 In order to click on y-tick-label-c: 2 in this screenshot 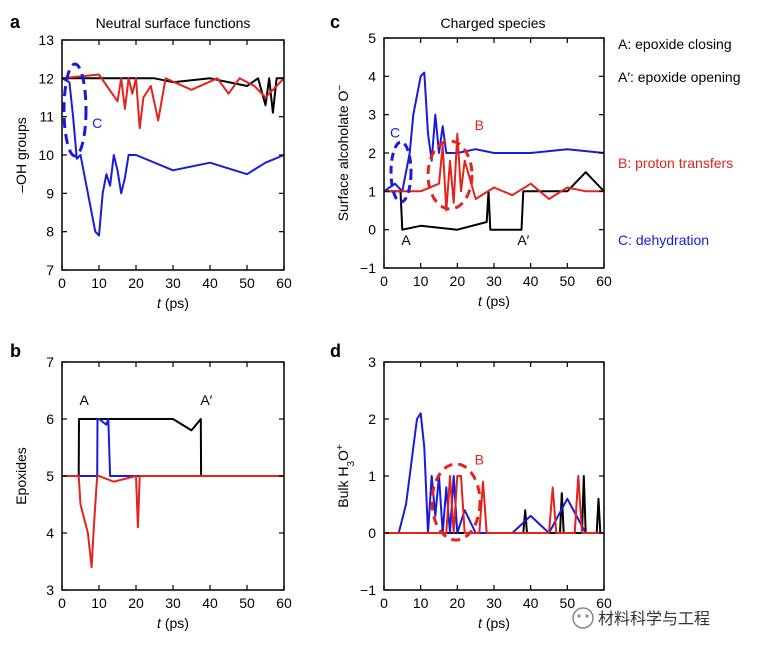, I will do `click(372, 153)`.